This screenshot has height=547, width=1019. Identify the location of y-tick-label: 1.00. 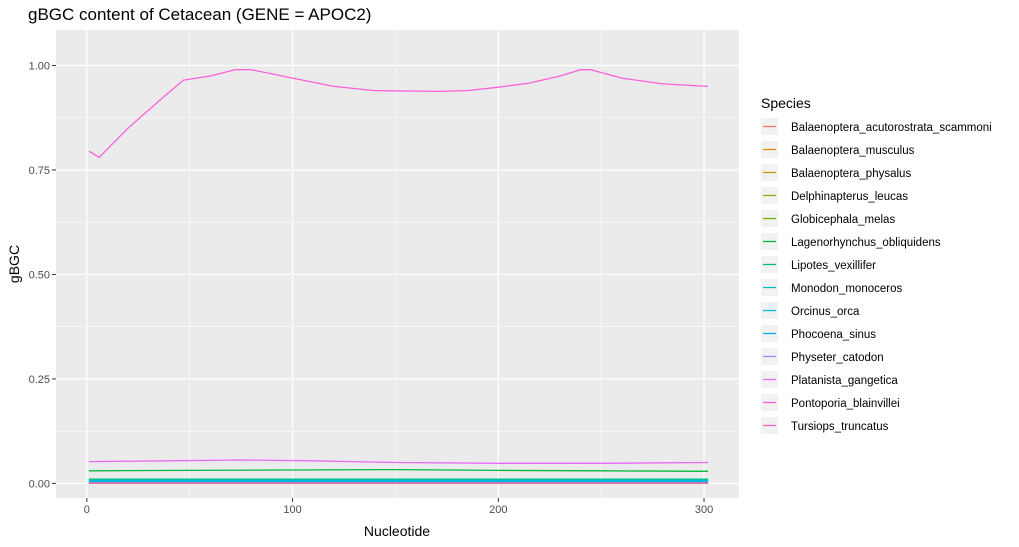
(39, 67).